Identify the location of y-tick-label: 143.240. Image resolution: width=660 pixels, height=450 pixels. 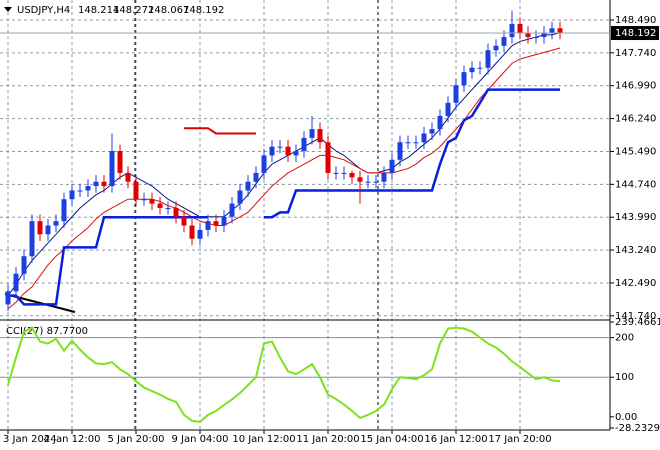
(635, 250).